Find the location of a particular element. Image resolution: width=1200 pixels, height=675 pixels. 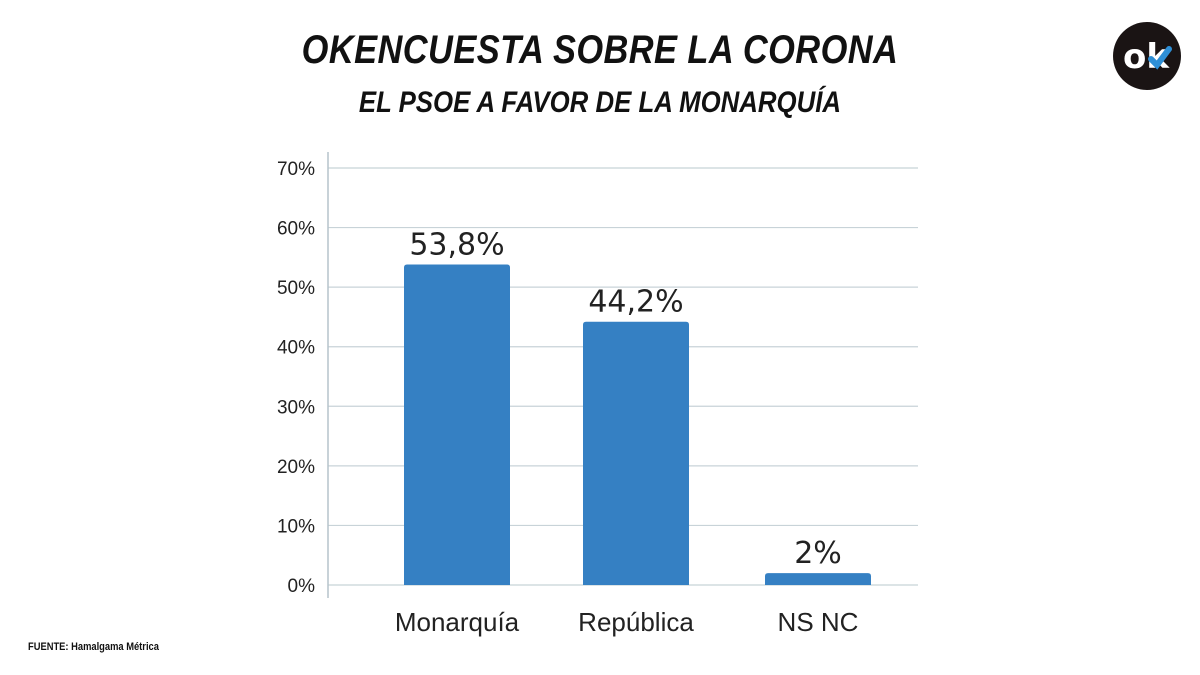

bar-ns-nc is located at coordinates (818, 579).